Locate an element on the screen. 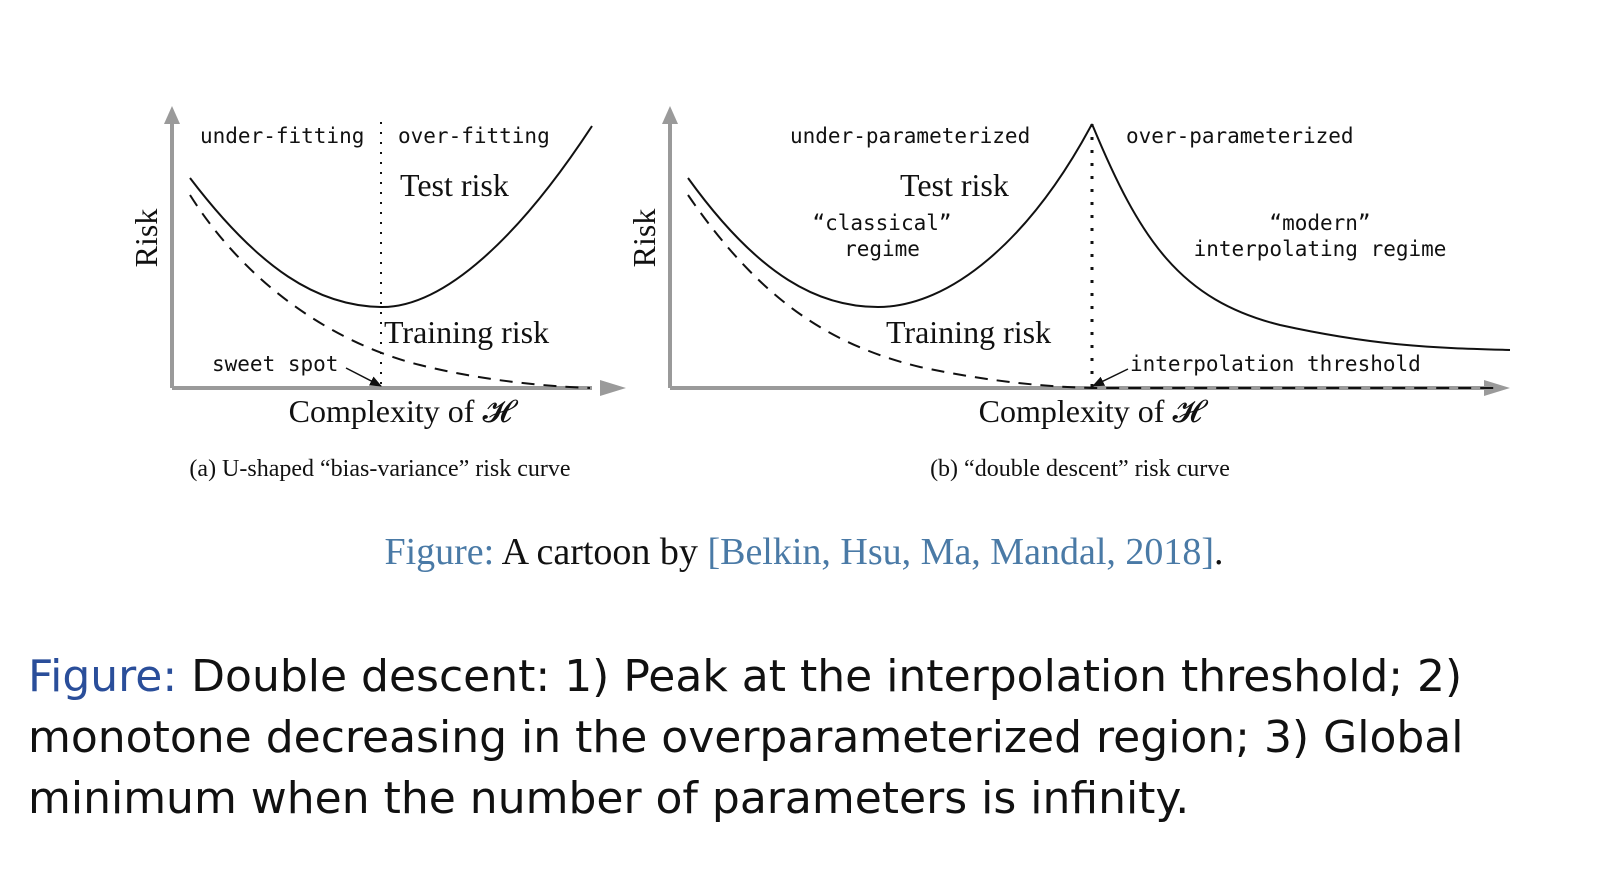 Image resolution: width=1608 pixels, height=878 pixels. panel-b-training-risk-label: Training risk is located at coordinates (968, 332).